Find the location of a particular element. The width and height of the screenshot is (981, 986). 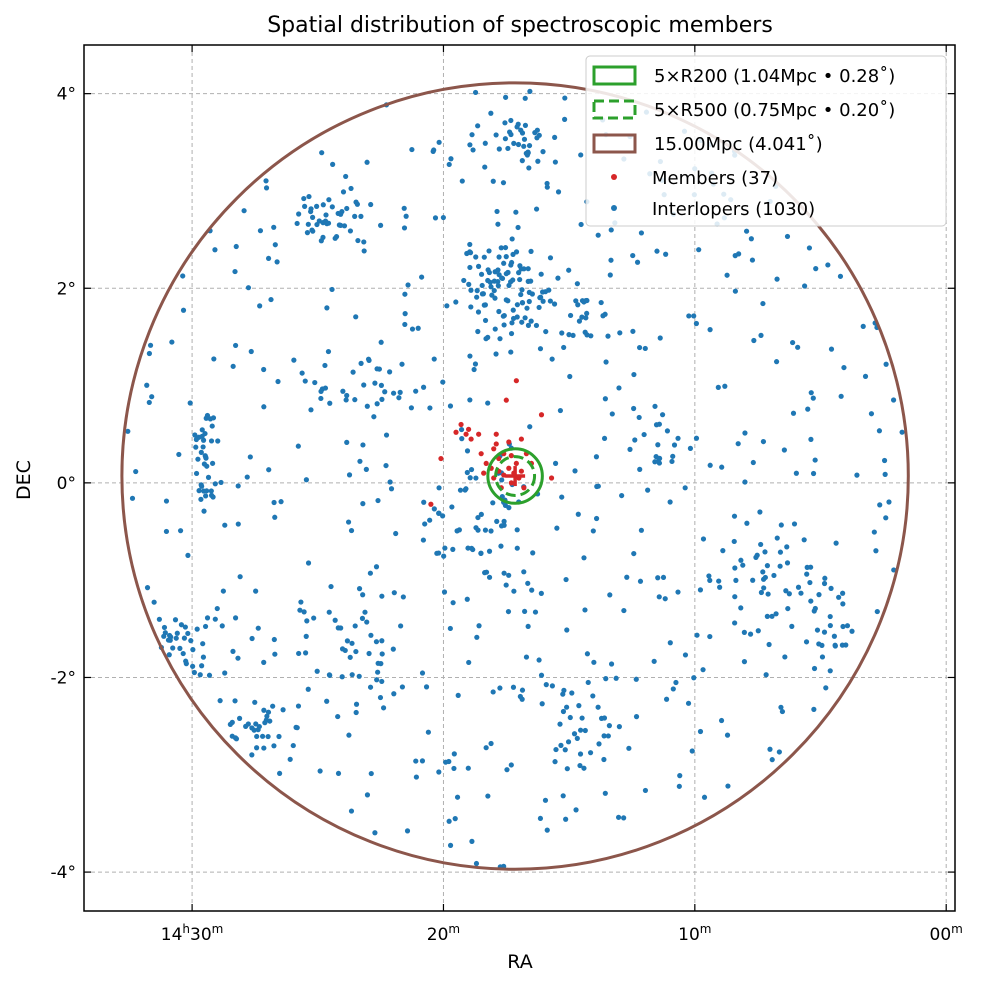

legend-box is located at coordinates (766, 141).